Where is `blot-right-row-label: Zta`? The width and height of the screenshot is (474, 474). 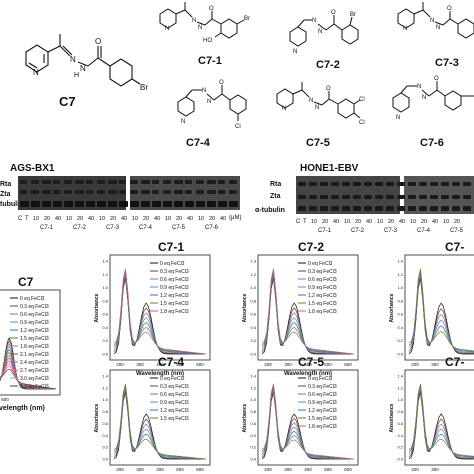
blot-right-row-label: Zta is located at coordinates (275, 196).